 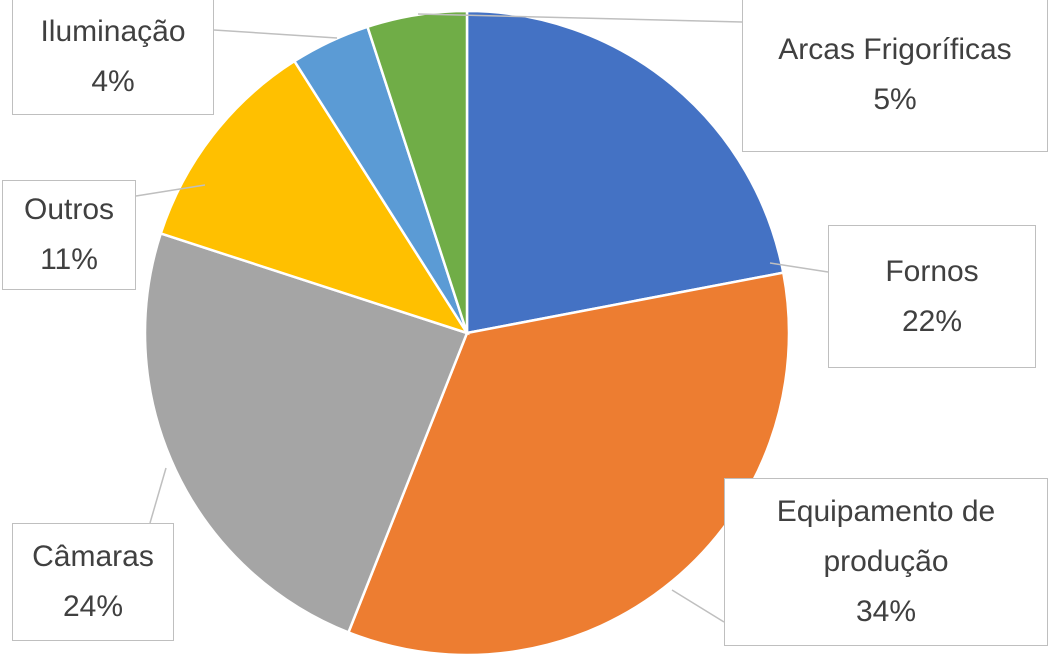 What do you see at coordinates (113, 31) in the screenshot?
I see `label-category: Iluminação` at bounding box center [113, 31].